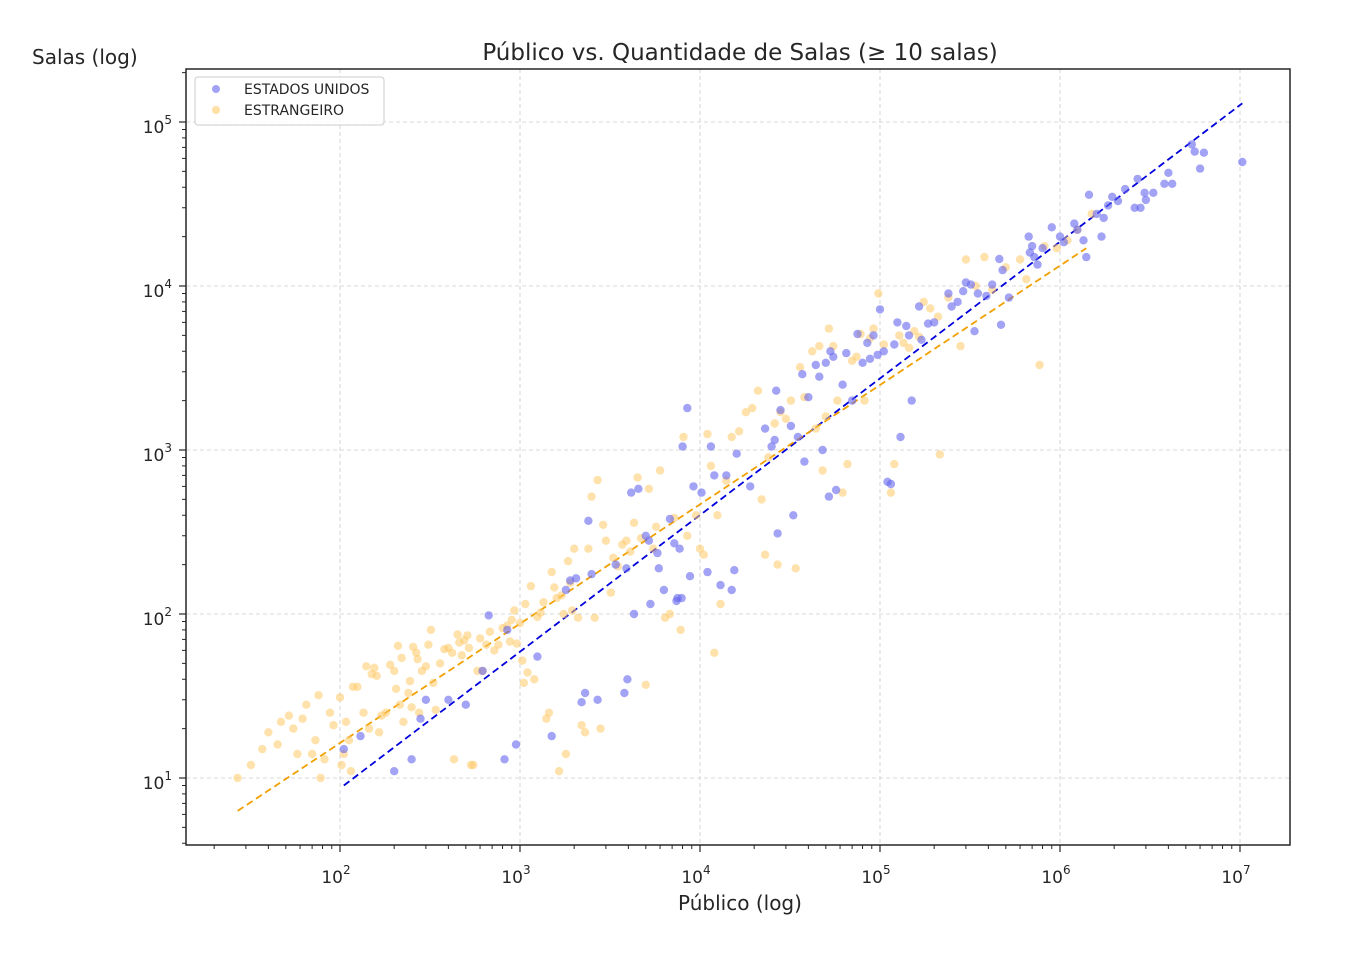  I want to click on x-tick-label: 10⁵, so click(875, 875).